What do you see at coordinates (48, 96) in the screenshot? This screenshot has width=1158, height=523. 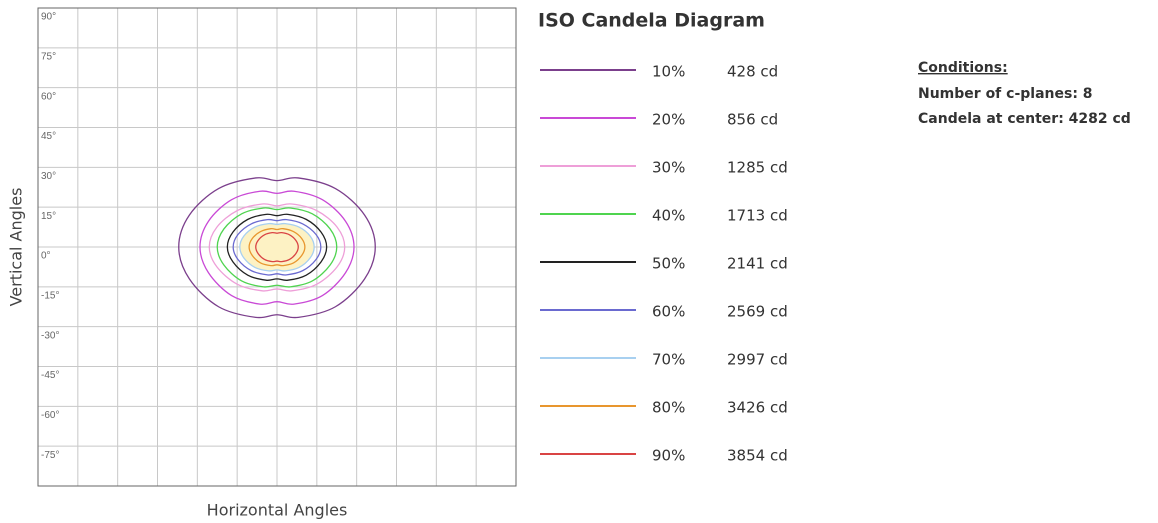 I see `y-tick-label: 60°` at bounding box center [48, 96].